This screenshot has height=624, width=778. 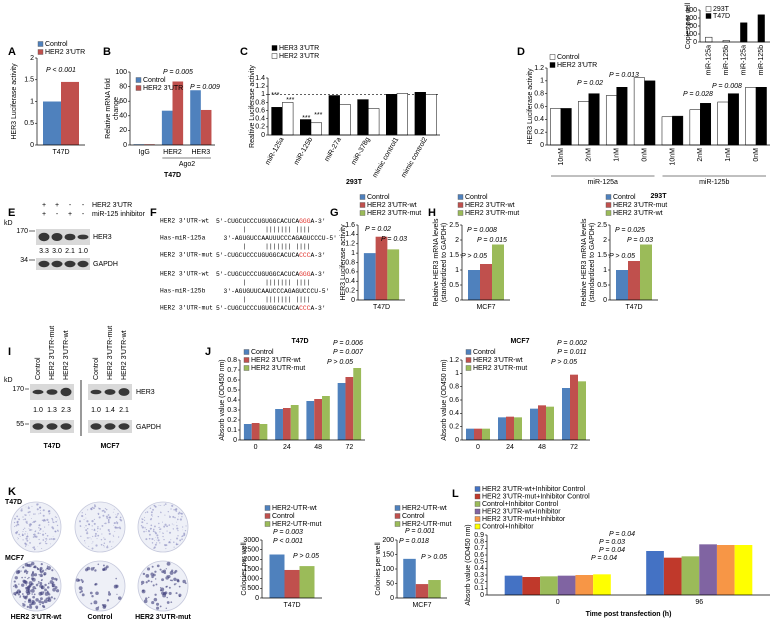 What do you see at coordinates (542, 447) in the screenshot?
I see `x-tick-label: 48` at bounding box center [542, 447].